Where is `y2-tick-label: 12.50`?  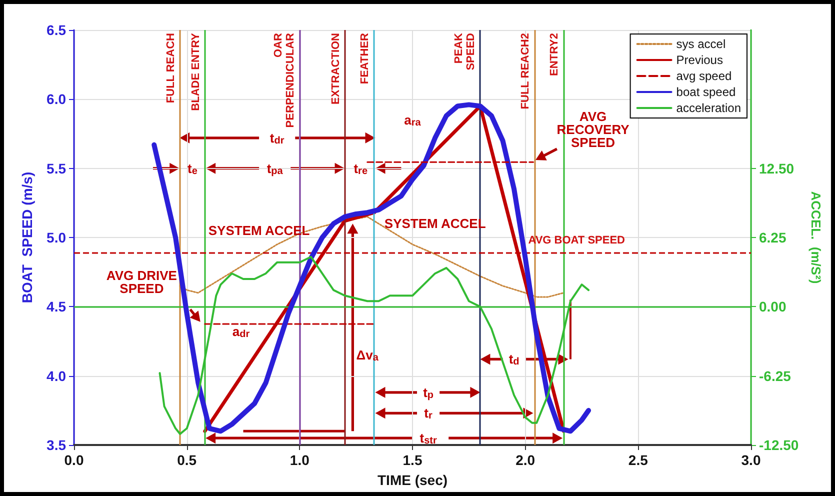 y2-tick-label: 12.50 is located at coordinates (776, 168).